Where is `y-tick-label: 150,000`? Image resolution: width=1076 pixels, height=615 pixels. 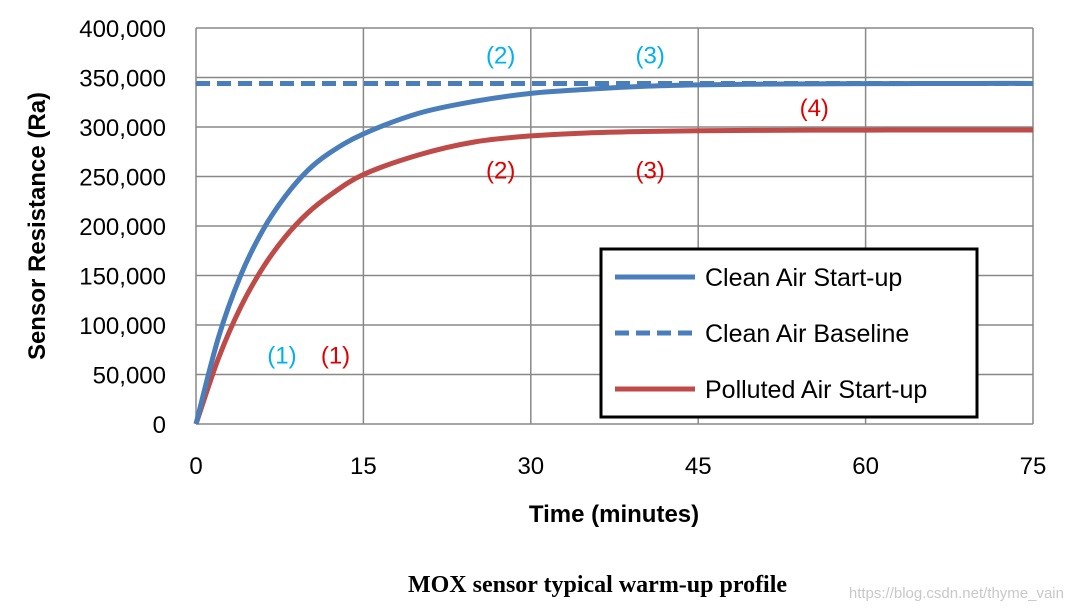
y-tick-label: 150,000 is located at coordinates (122, 277).